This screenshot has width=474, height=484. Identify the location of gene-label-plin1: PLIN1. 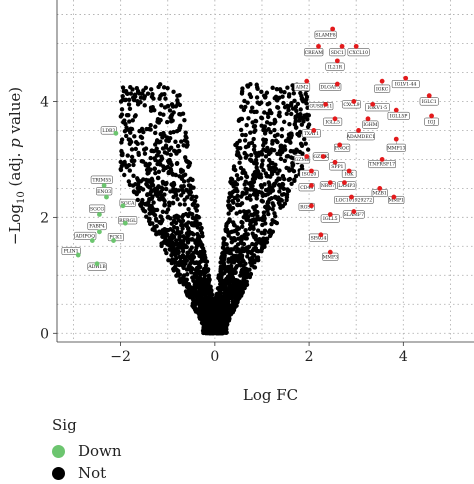
(71, 252).